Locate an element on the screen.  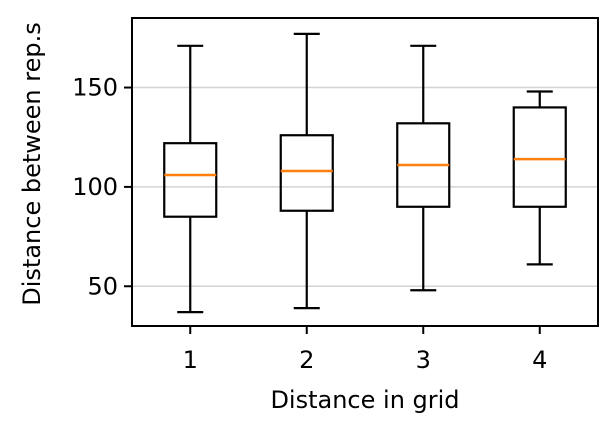
x-tick-label: 2 is located at coordinates (306, 360).